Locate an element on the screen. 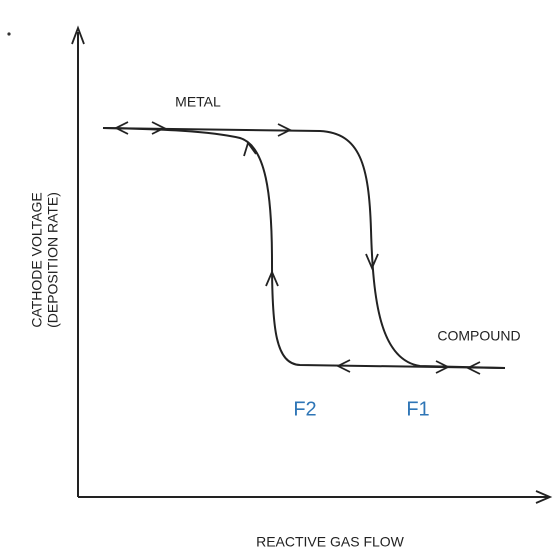 The height and width of the screenshot is (554, 554). x-axis-arrow is located at coordinates (544, 497).